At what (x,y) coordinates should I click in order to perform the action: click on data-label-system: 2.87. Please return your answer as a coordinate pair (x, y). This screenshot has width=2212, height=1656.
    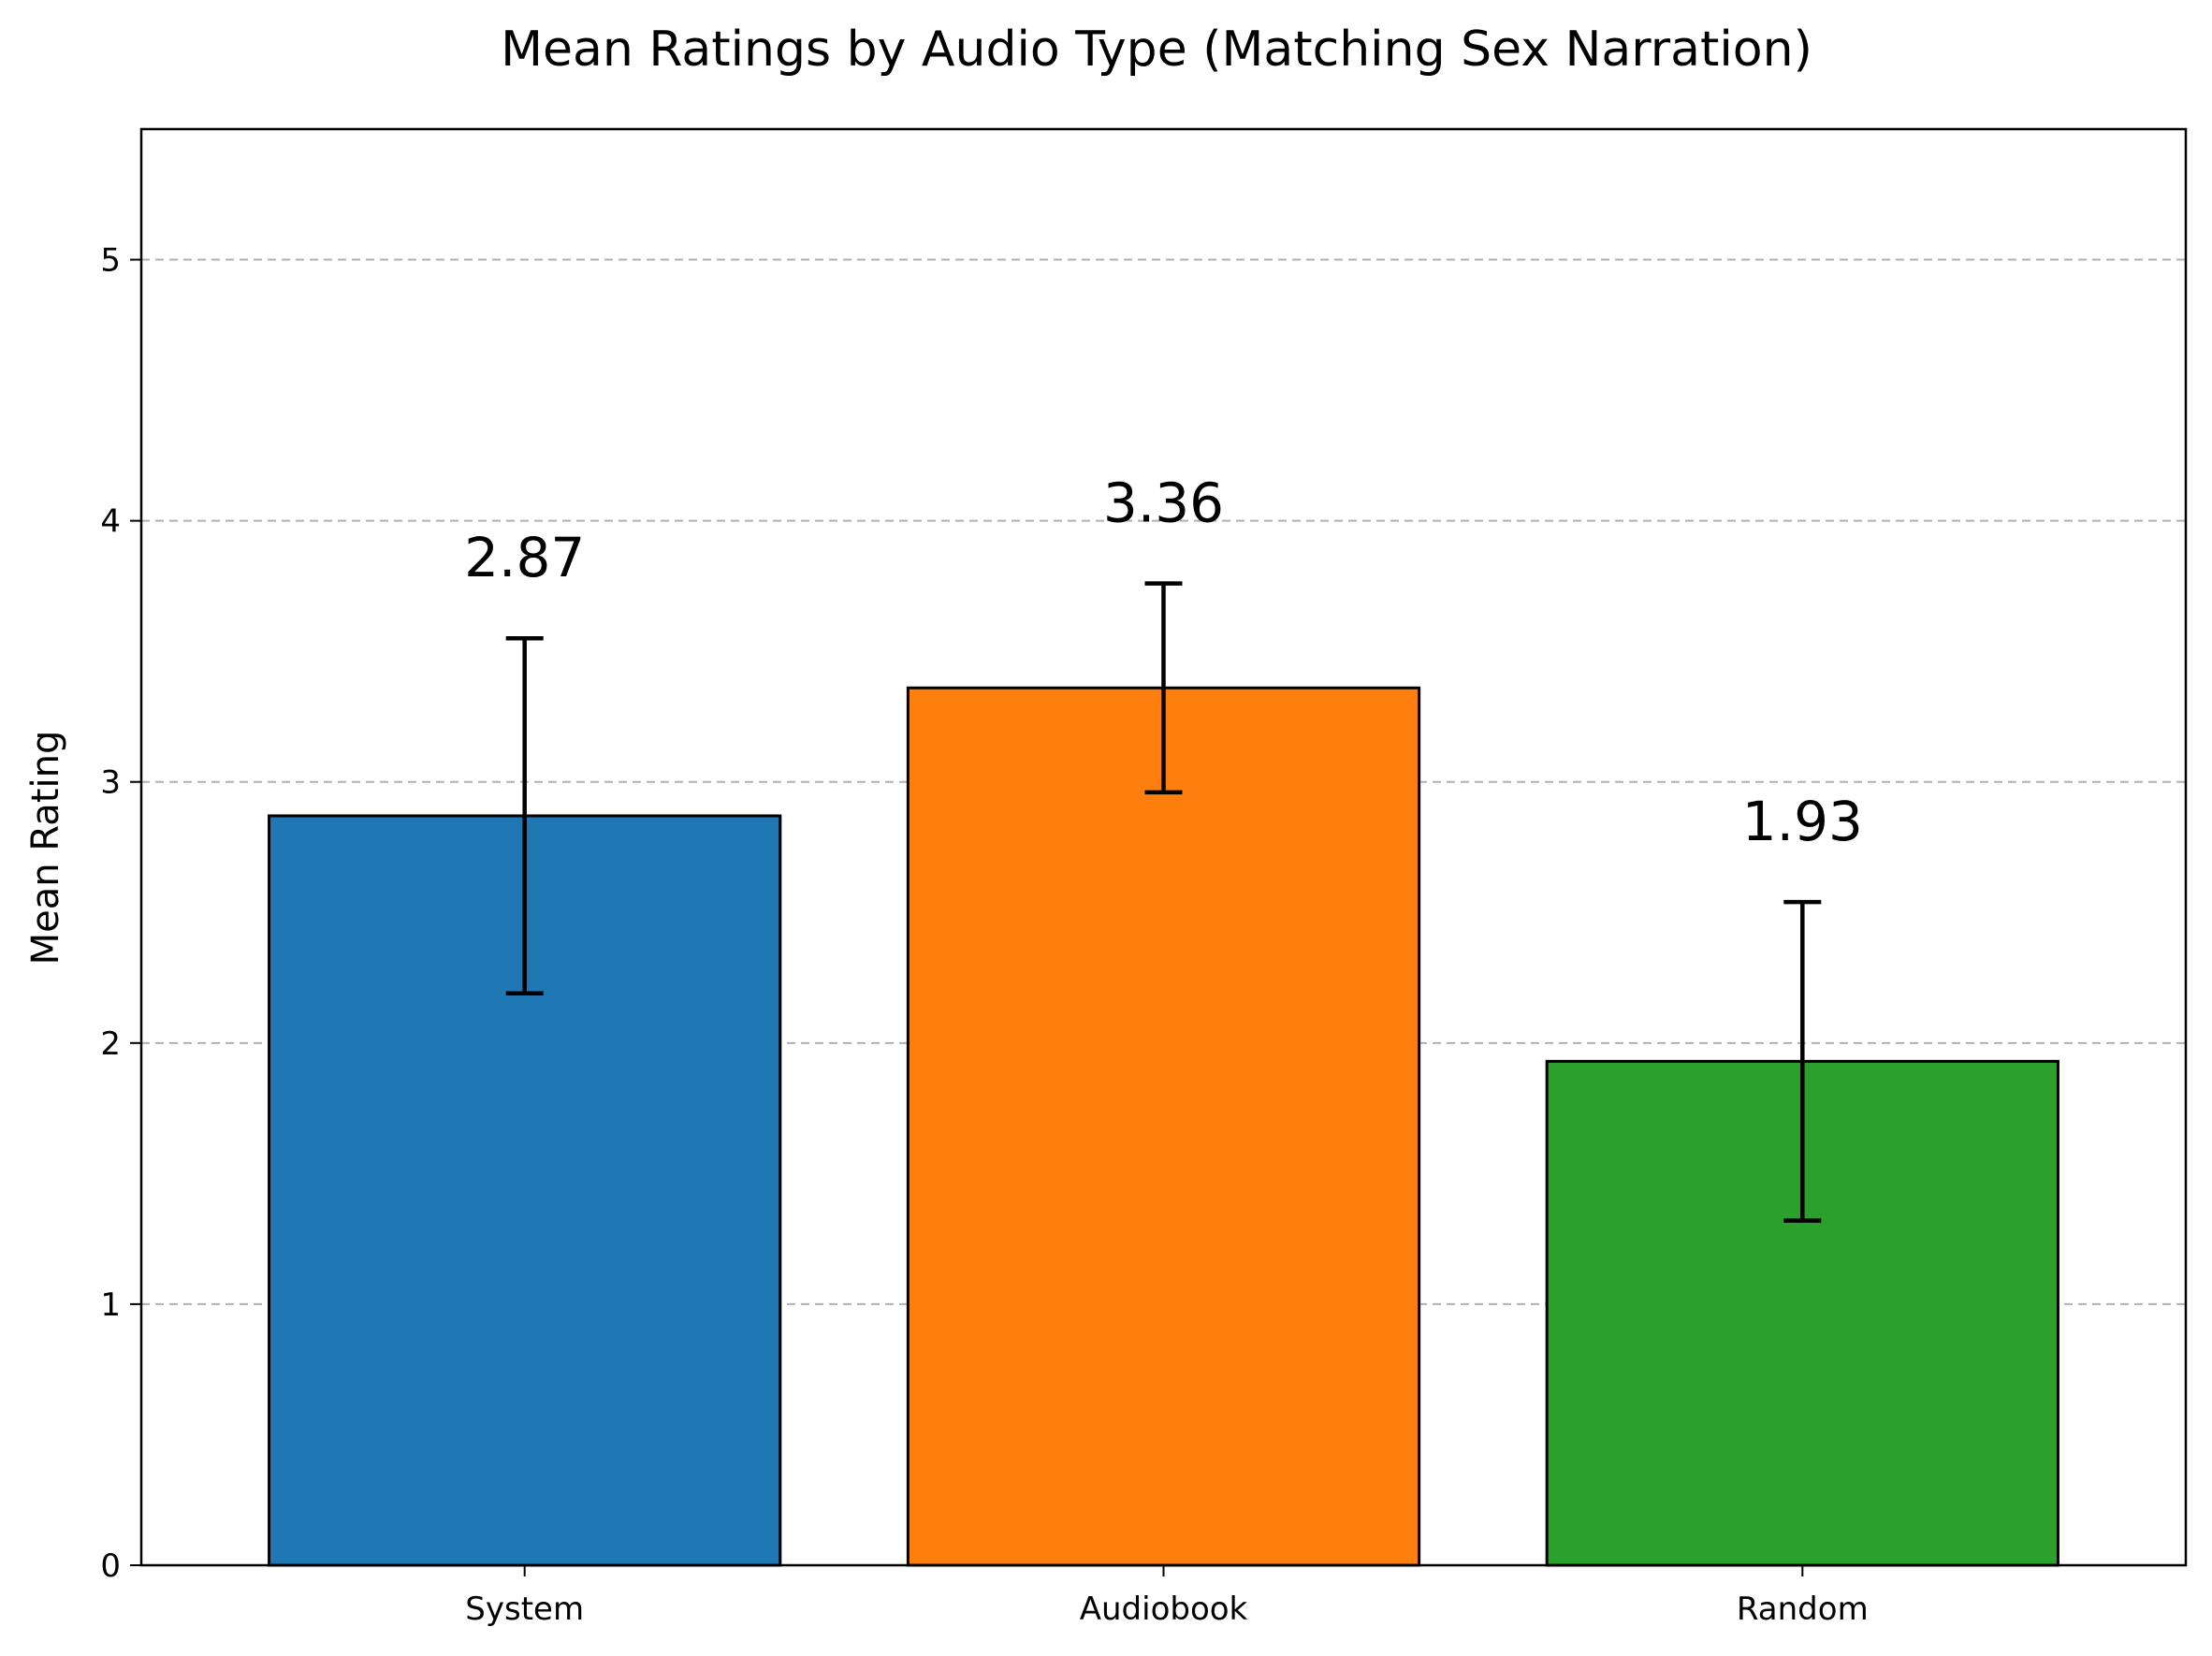
    Looking at the image, I should click on (524, 558).